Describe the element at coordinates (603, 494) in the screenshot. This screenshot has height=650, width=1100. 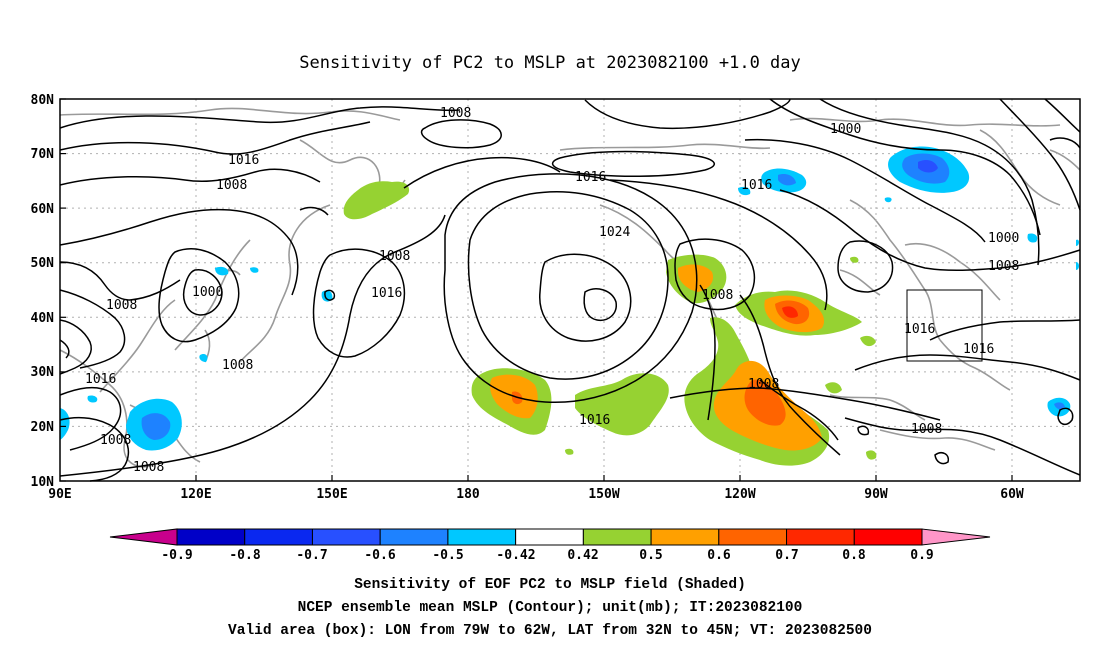
I see `lon-label: 150W` at that location.